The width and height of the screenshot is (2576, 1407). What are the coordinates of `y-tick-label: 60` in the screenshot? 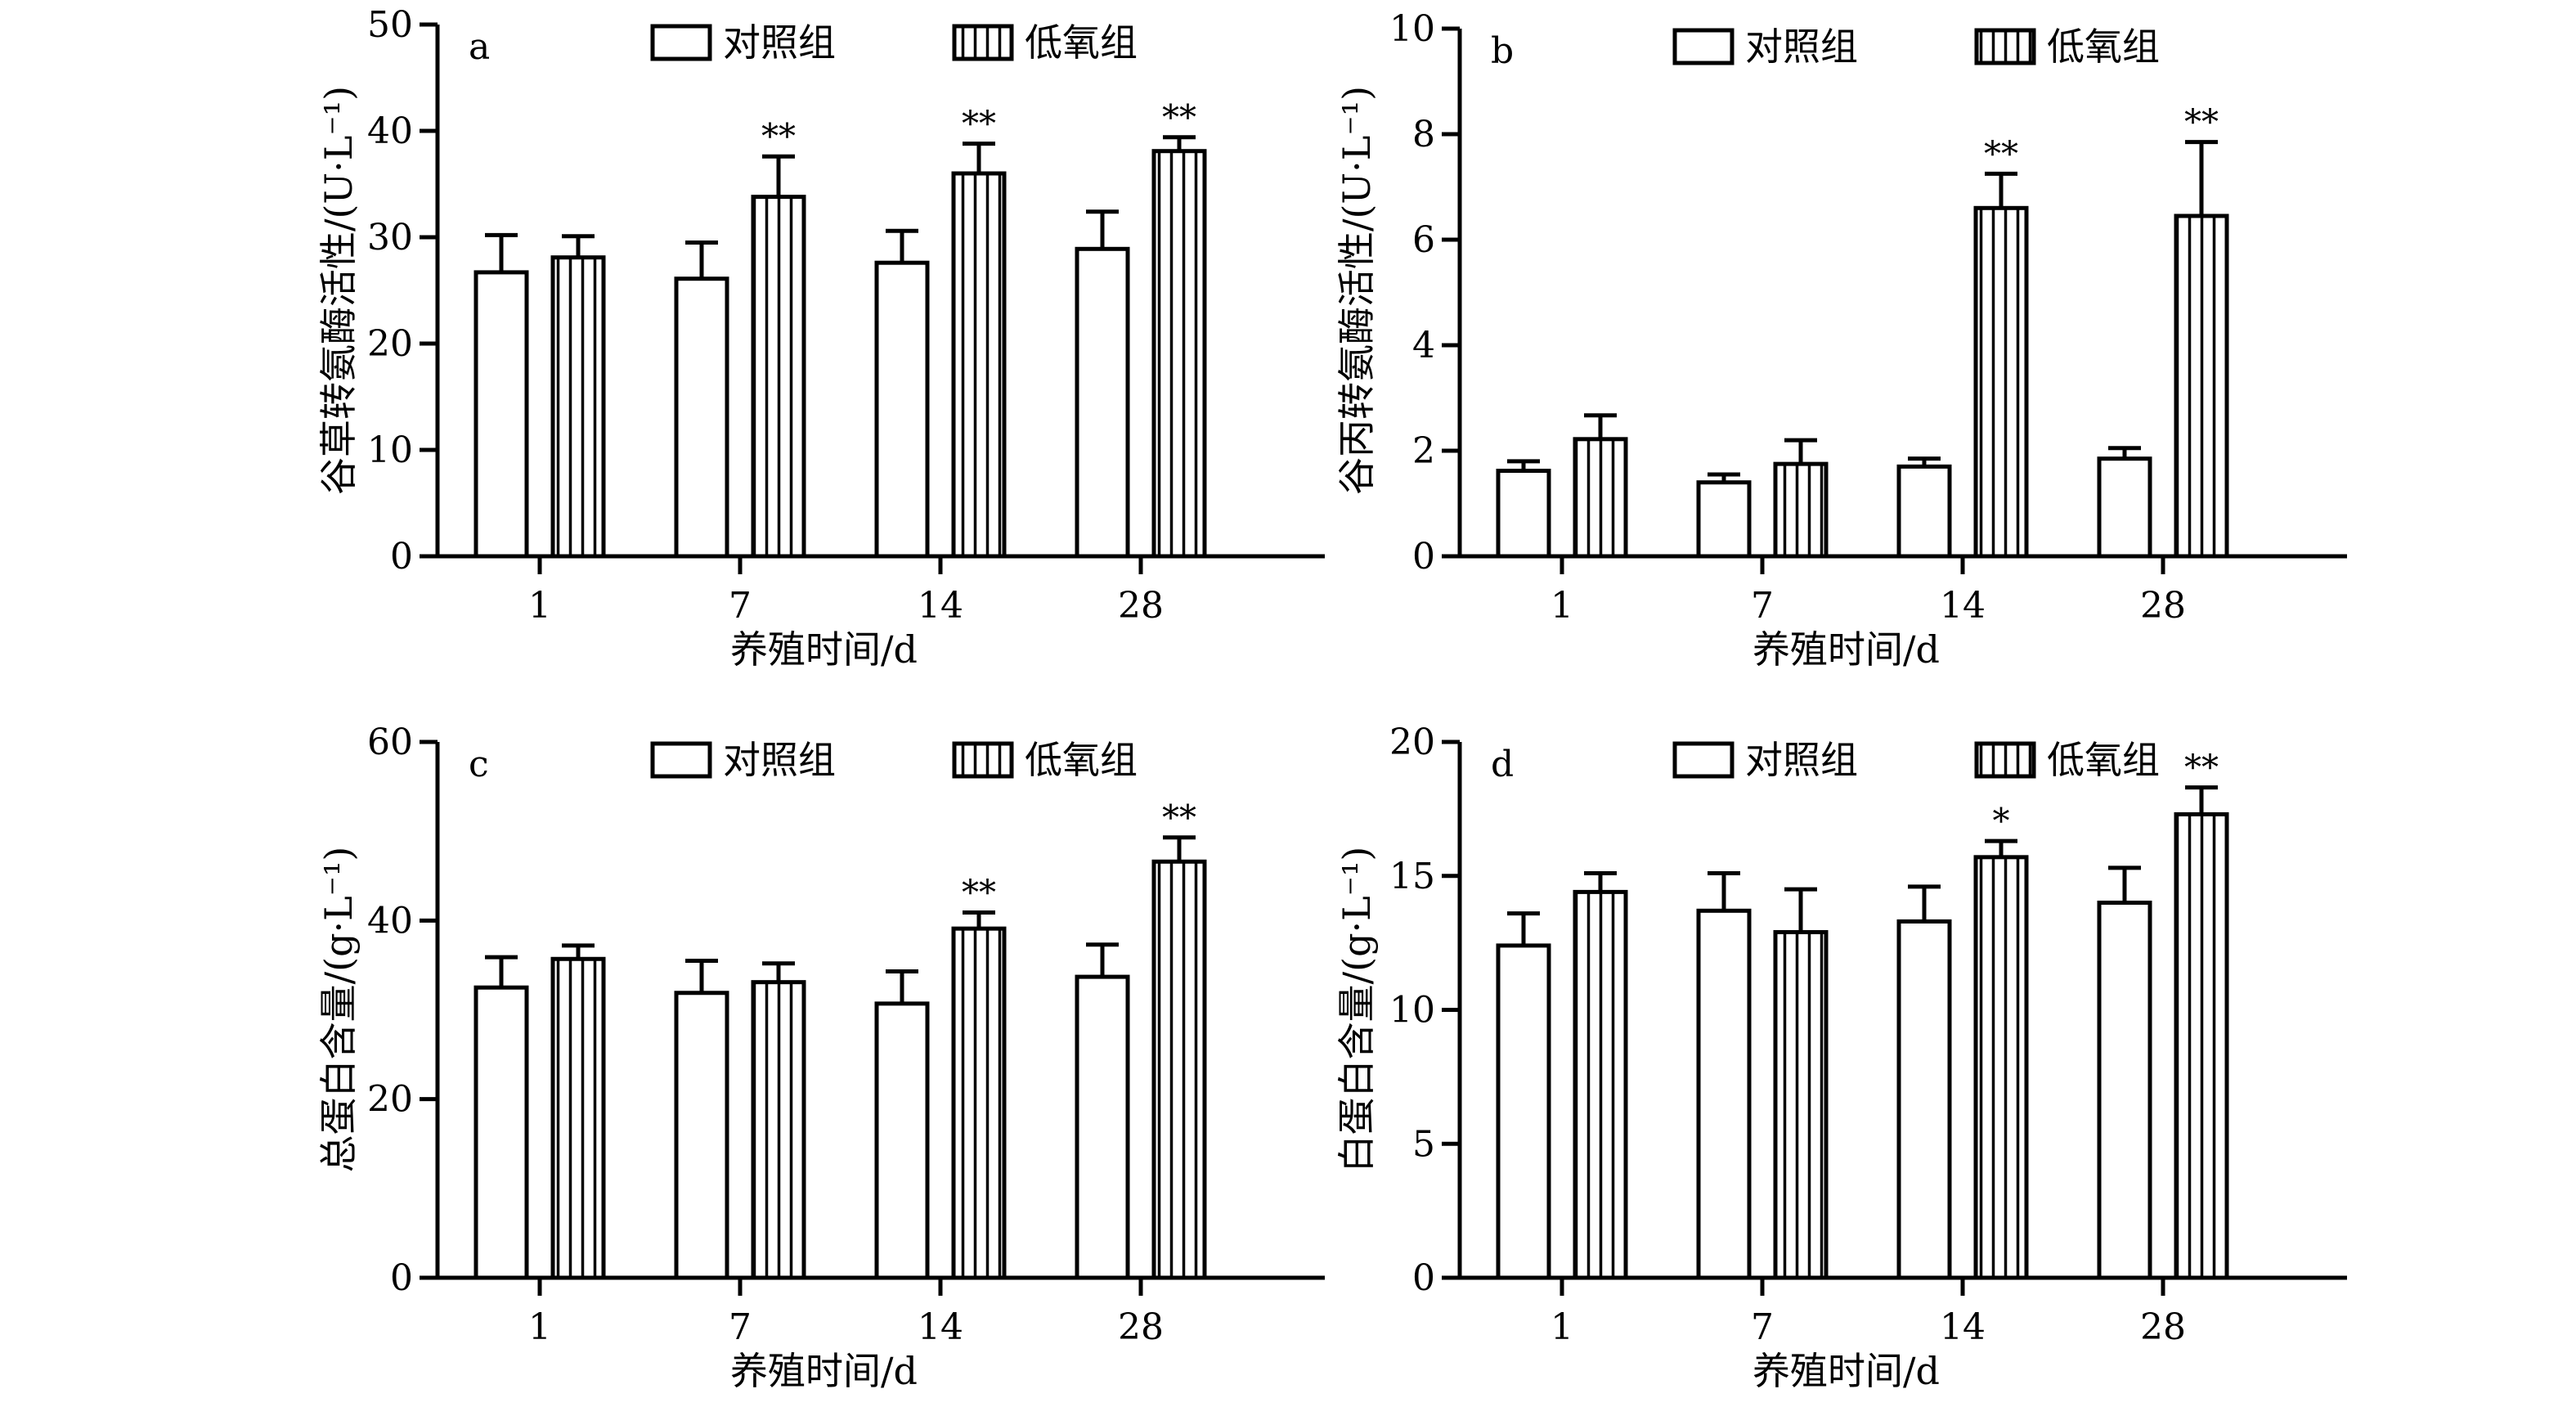 It's located at (390, 742).